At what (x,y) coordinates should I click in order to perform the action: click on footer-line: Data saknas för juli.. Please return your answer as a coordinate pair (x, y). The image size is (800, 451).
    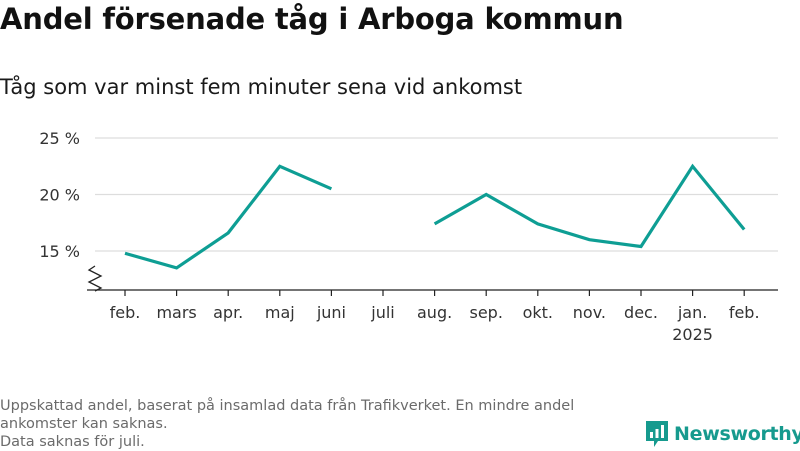
    Looking at the image, I should click on (72, 442).